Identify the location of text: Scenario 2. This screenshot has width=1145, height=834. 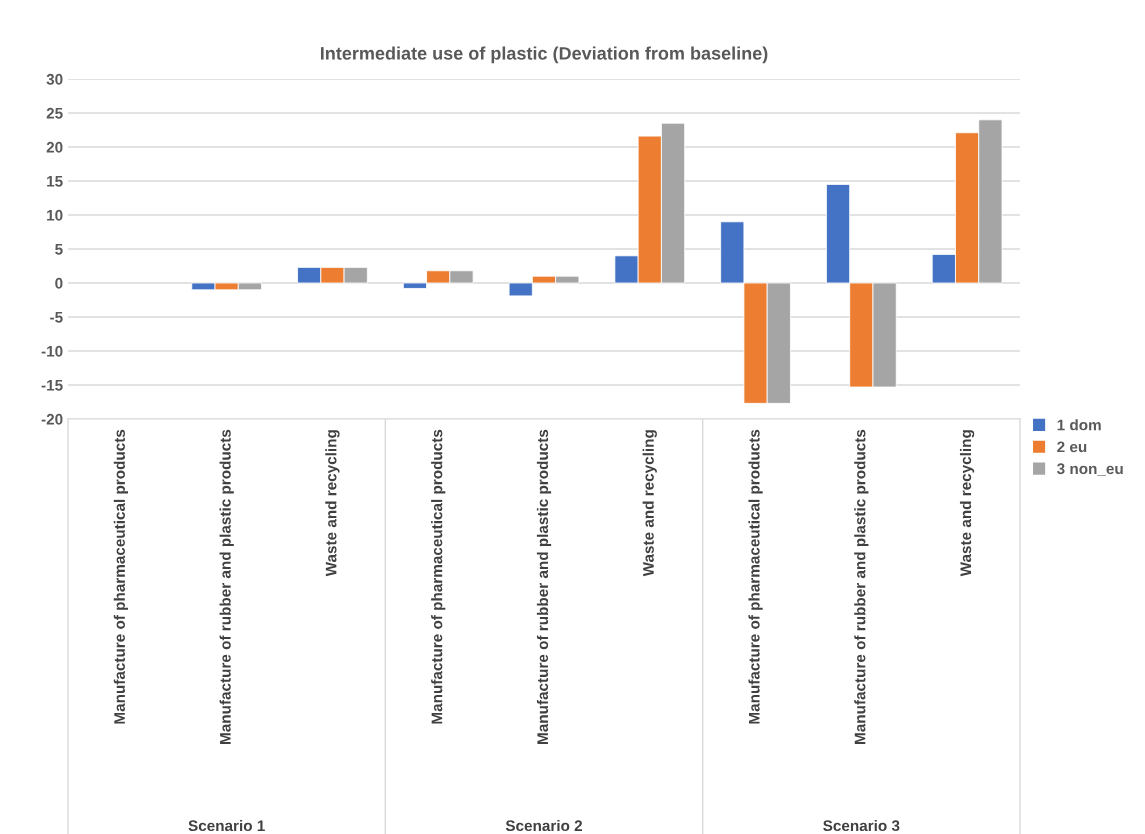
(544, 825).